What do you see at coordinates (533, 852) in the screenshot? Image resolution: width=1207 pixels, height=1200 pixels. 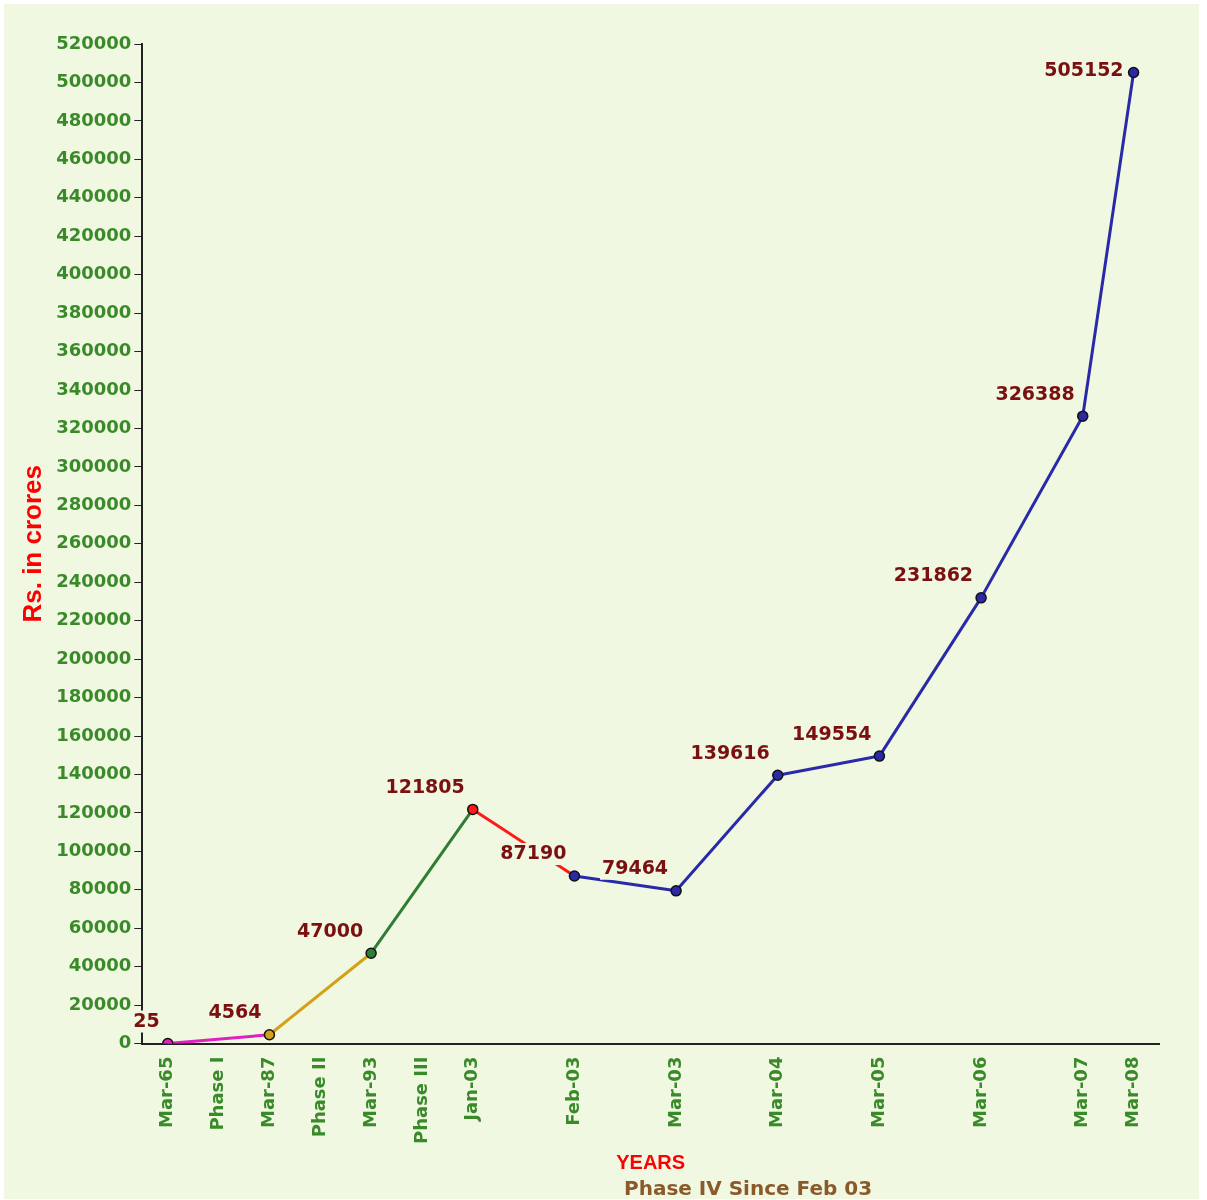 I see `data-label: 87190` at bounding box center [533, 852].